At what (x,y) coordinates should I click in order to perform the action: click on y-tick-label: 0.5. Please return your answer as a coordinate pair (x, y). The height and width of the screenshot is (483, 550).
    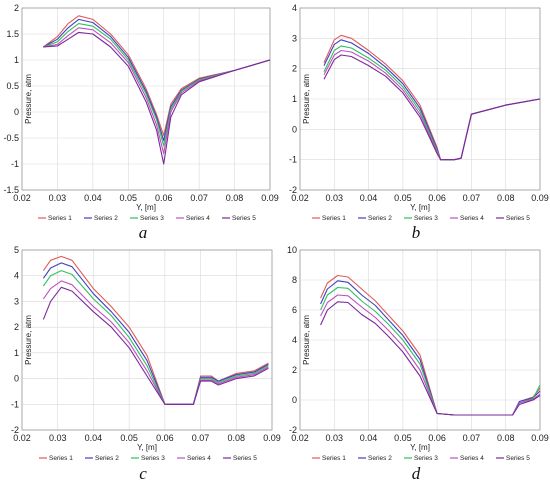
    Looking at the image, I should click on (12, 86).